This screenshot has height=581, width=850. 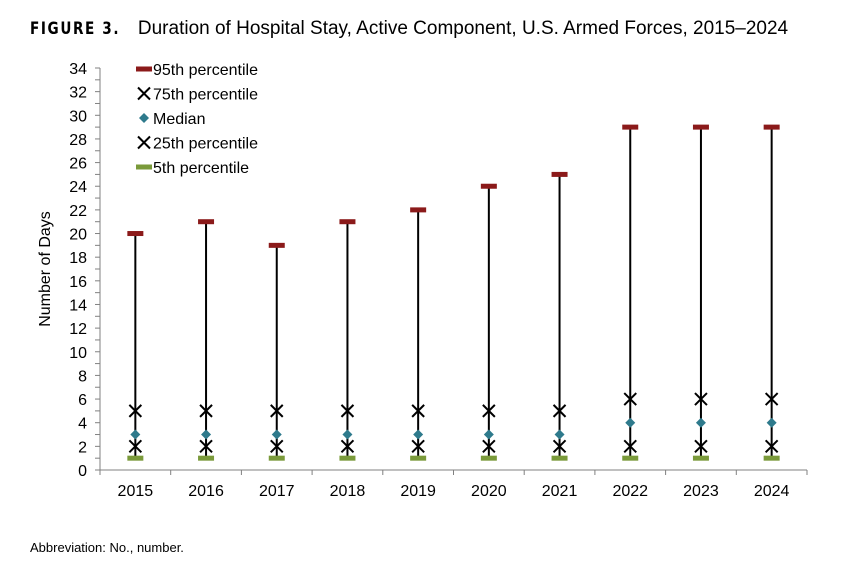 I want to click on legend-marker-25th-percentile, so click(x=144, y=142).